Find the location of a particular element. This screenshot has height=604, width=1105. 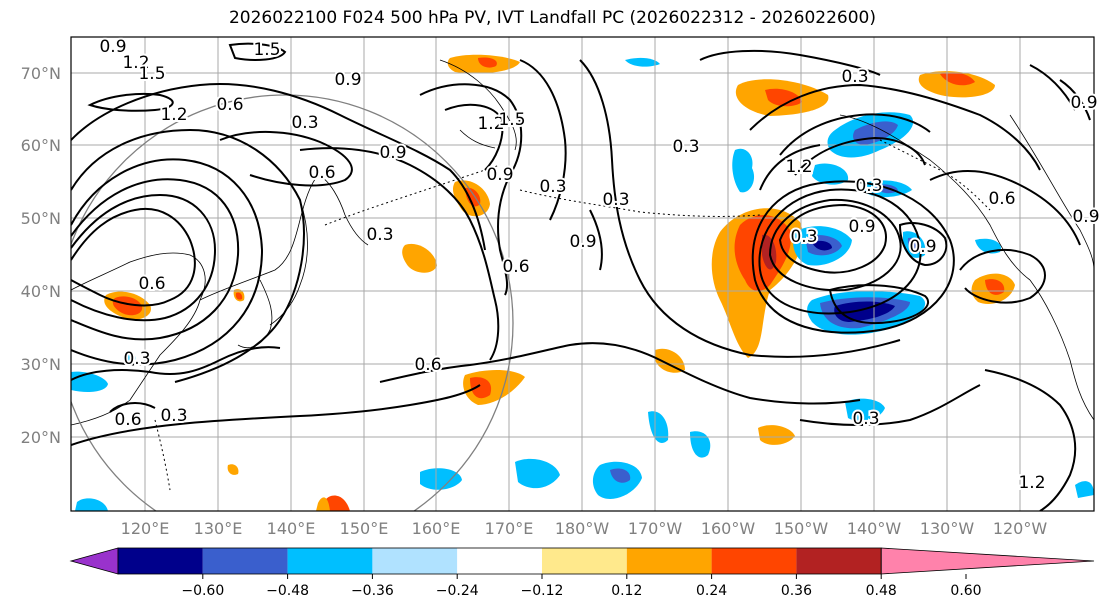

lat-tick-label: 60°N is located at coordinates (41, 145).